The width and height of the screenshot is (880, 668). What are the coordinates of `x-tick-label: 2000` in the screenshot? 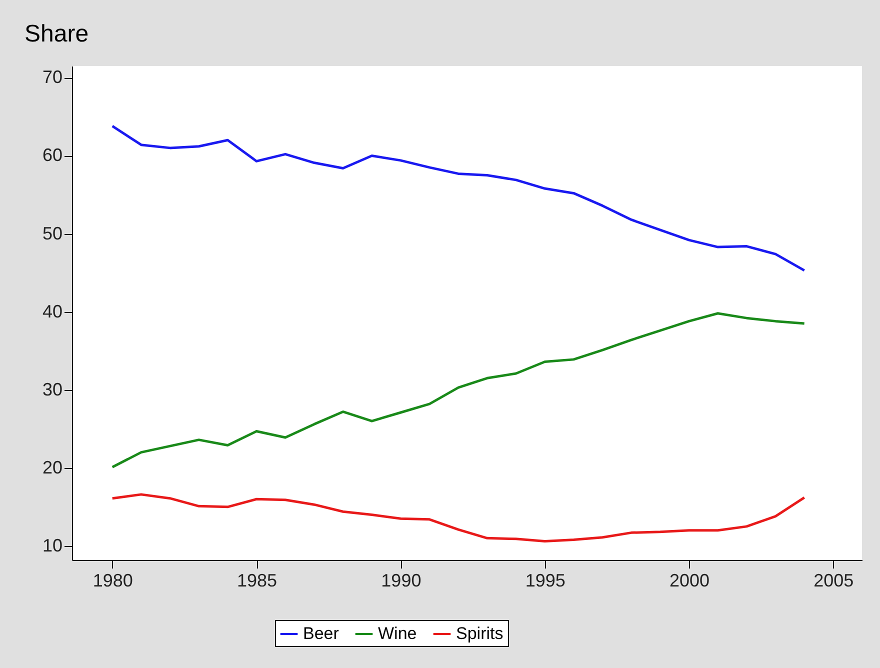 It's located at (689, 580).